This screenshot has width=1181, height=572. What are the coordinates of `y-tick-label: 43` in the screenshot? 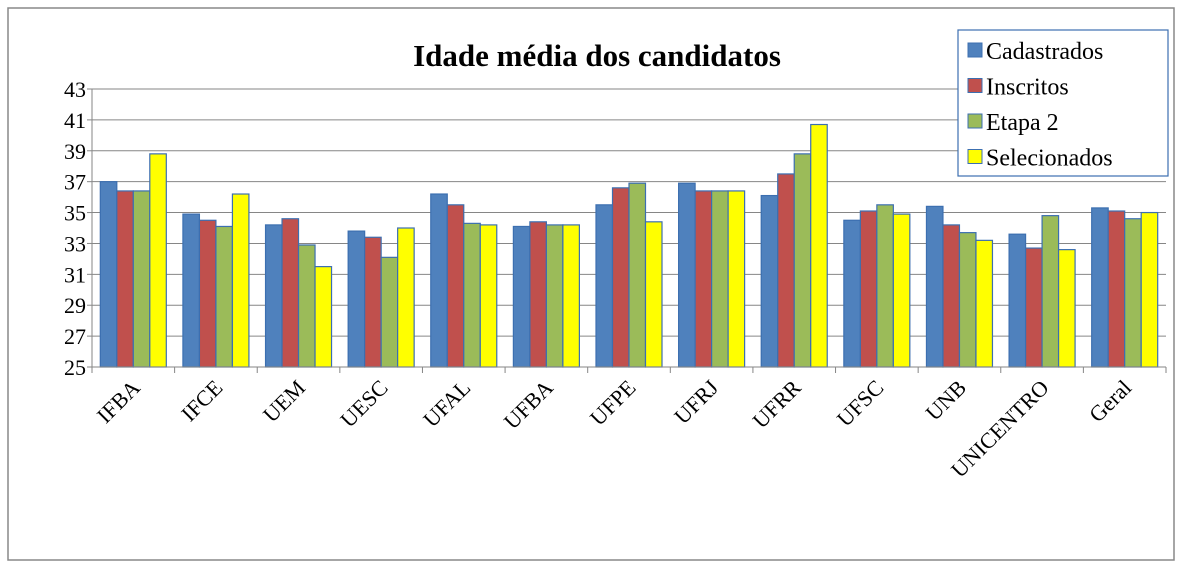 It's located at (75, 89).